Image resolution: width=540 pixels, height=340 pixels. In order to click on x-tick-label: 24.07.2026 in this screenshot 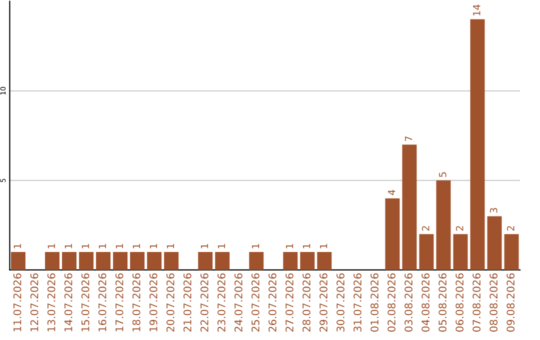, I will do `click(238, 302)`.